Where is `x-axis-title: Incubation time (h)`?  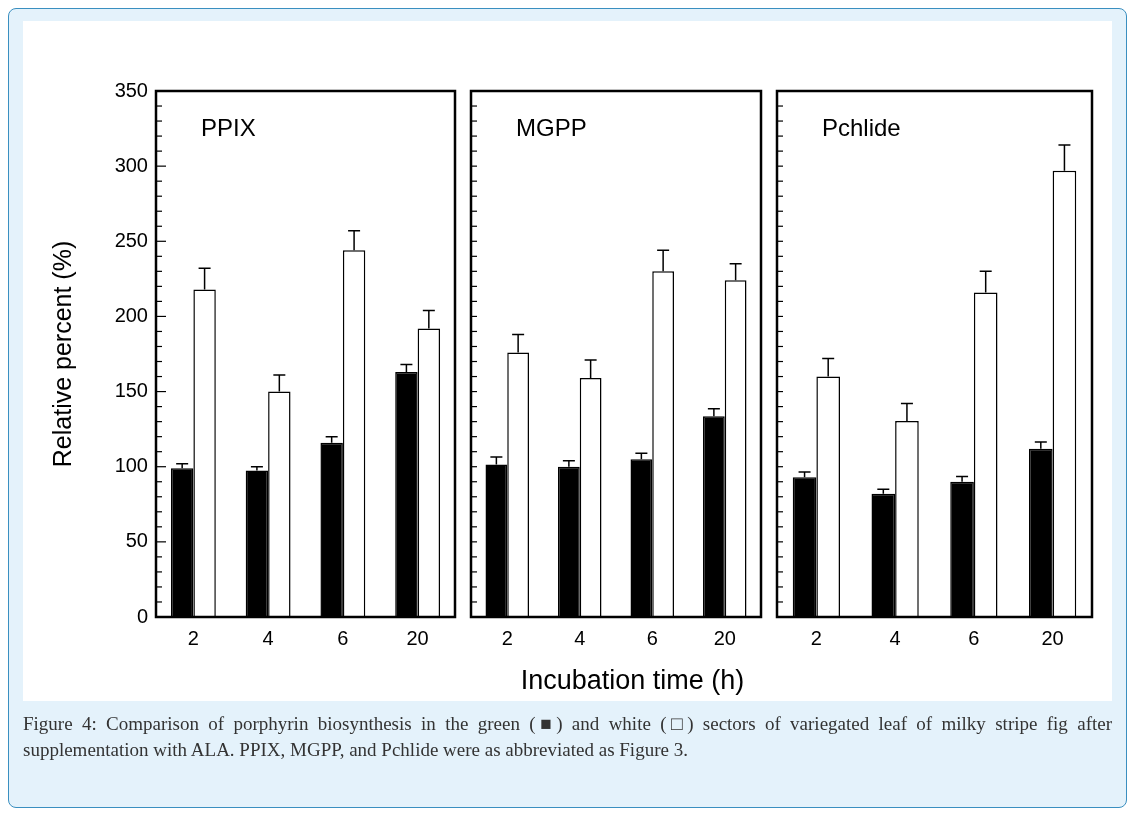 x-axis-title: Incubation time (h) is located at coordinates (632, 680).